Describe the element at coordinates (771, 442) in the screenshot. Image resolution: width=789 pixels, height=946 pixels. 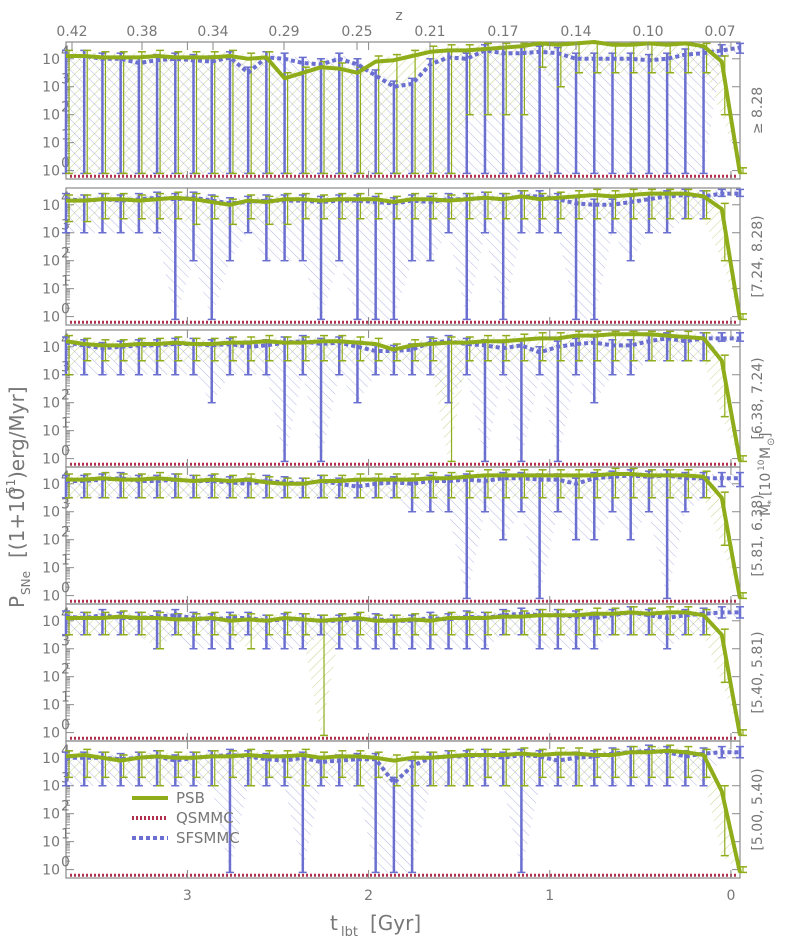
I see `mass-axis-title-sun: ⊙` at that location.